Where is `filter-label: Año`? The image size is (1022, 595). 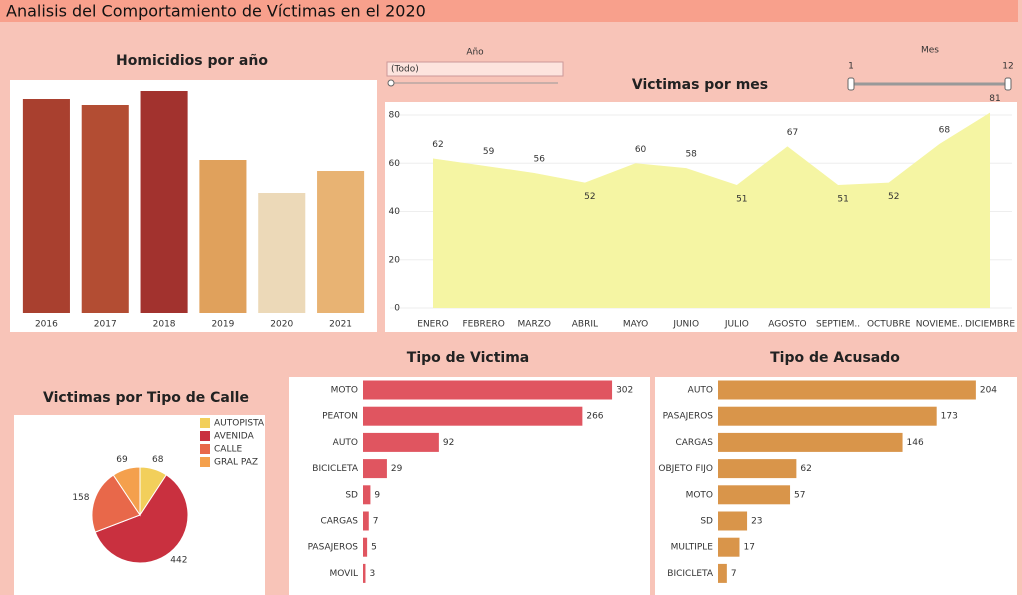 filter-label: Año is located at coordinates (475, 53).